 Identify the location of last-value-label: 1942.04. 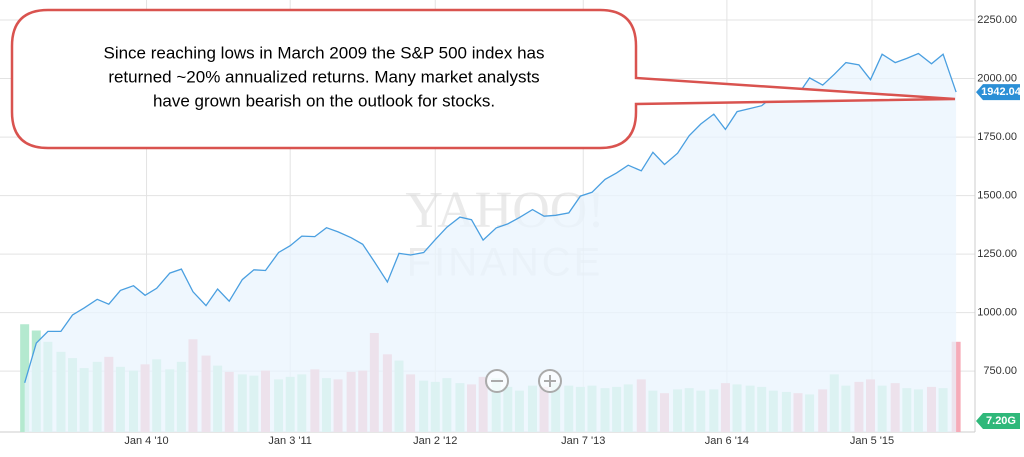
(1001, 92).